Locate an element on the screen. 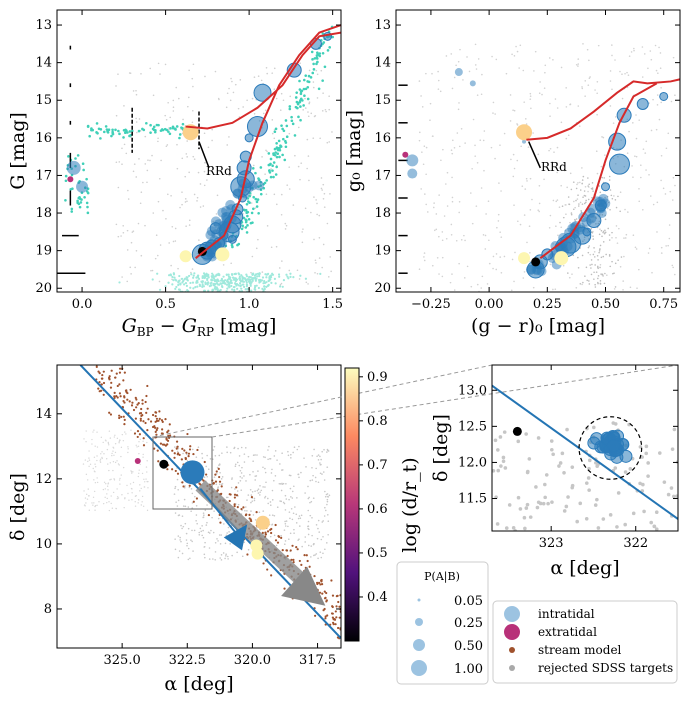  zoom-field-stars is located at coordinates (585, 476).